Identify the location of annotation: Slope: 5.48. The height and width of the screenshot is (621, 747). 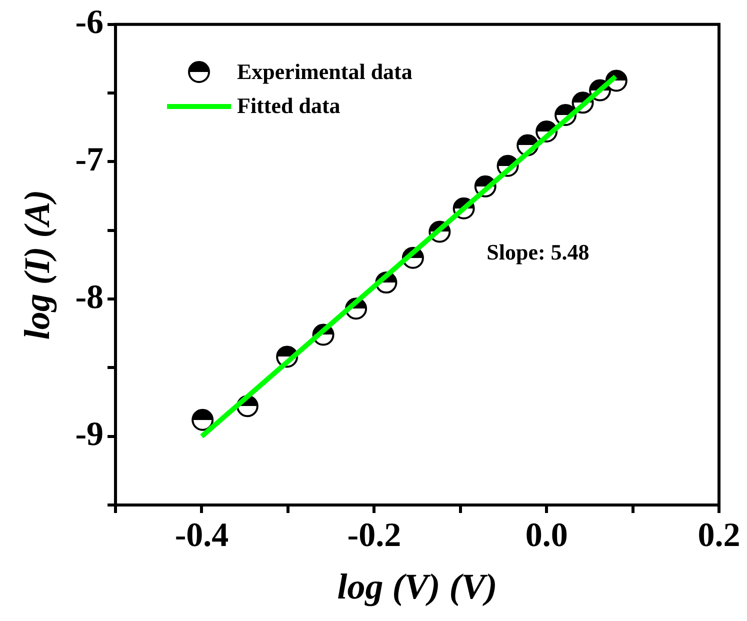
(538, 251).